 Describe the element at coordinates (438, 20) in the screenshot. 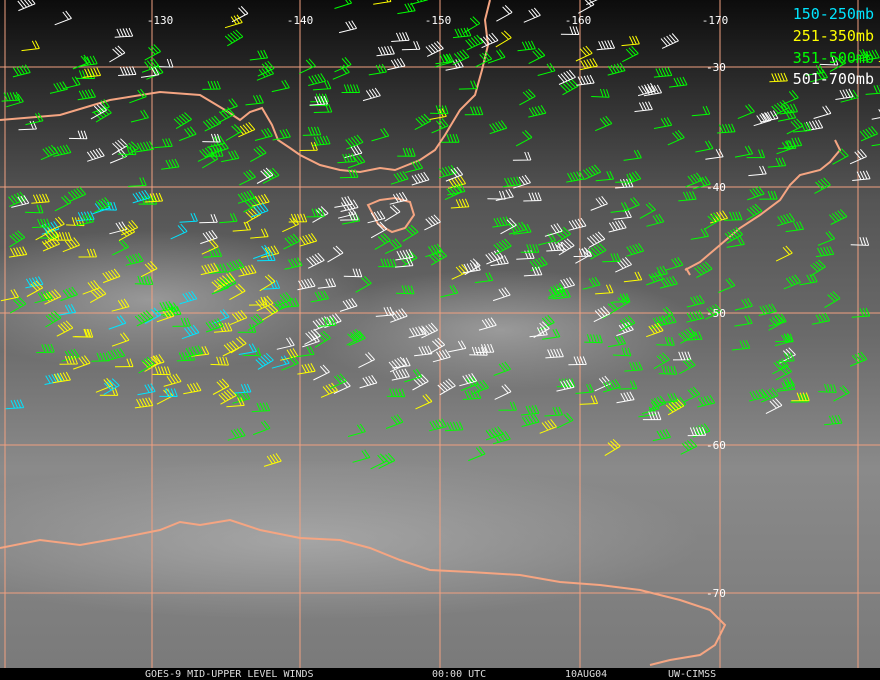

I see `longitude-label: -150` at that location.